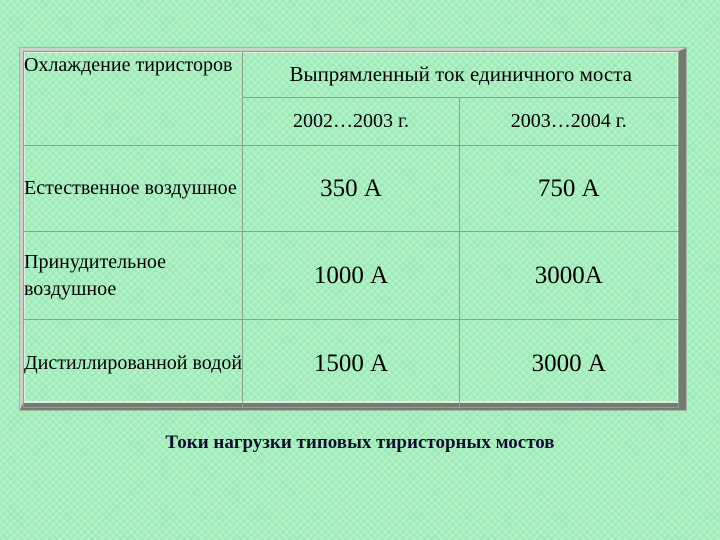  I want to click on cell-value: 1000 А, so click(351, 275).